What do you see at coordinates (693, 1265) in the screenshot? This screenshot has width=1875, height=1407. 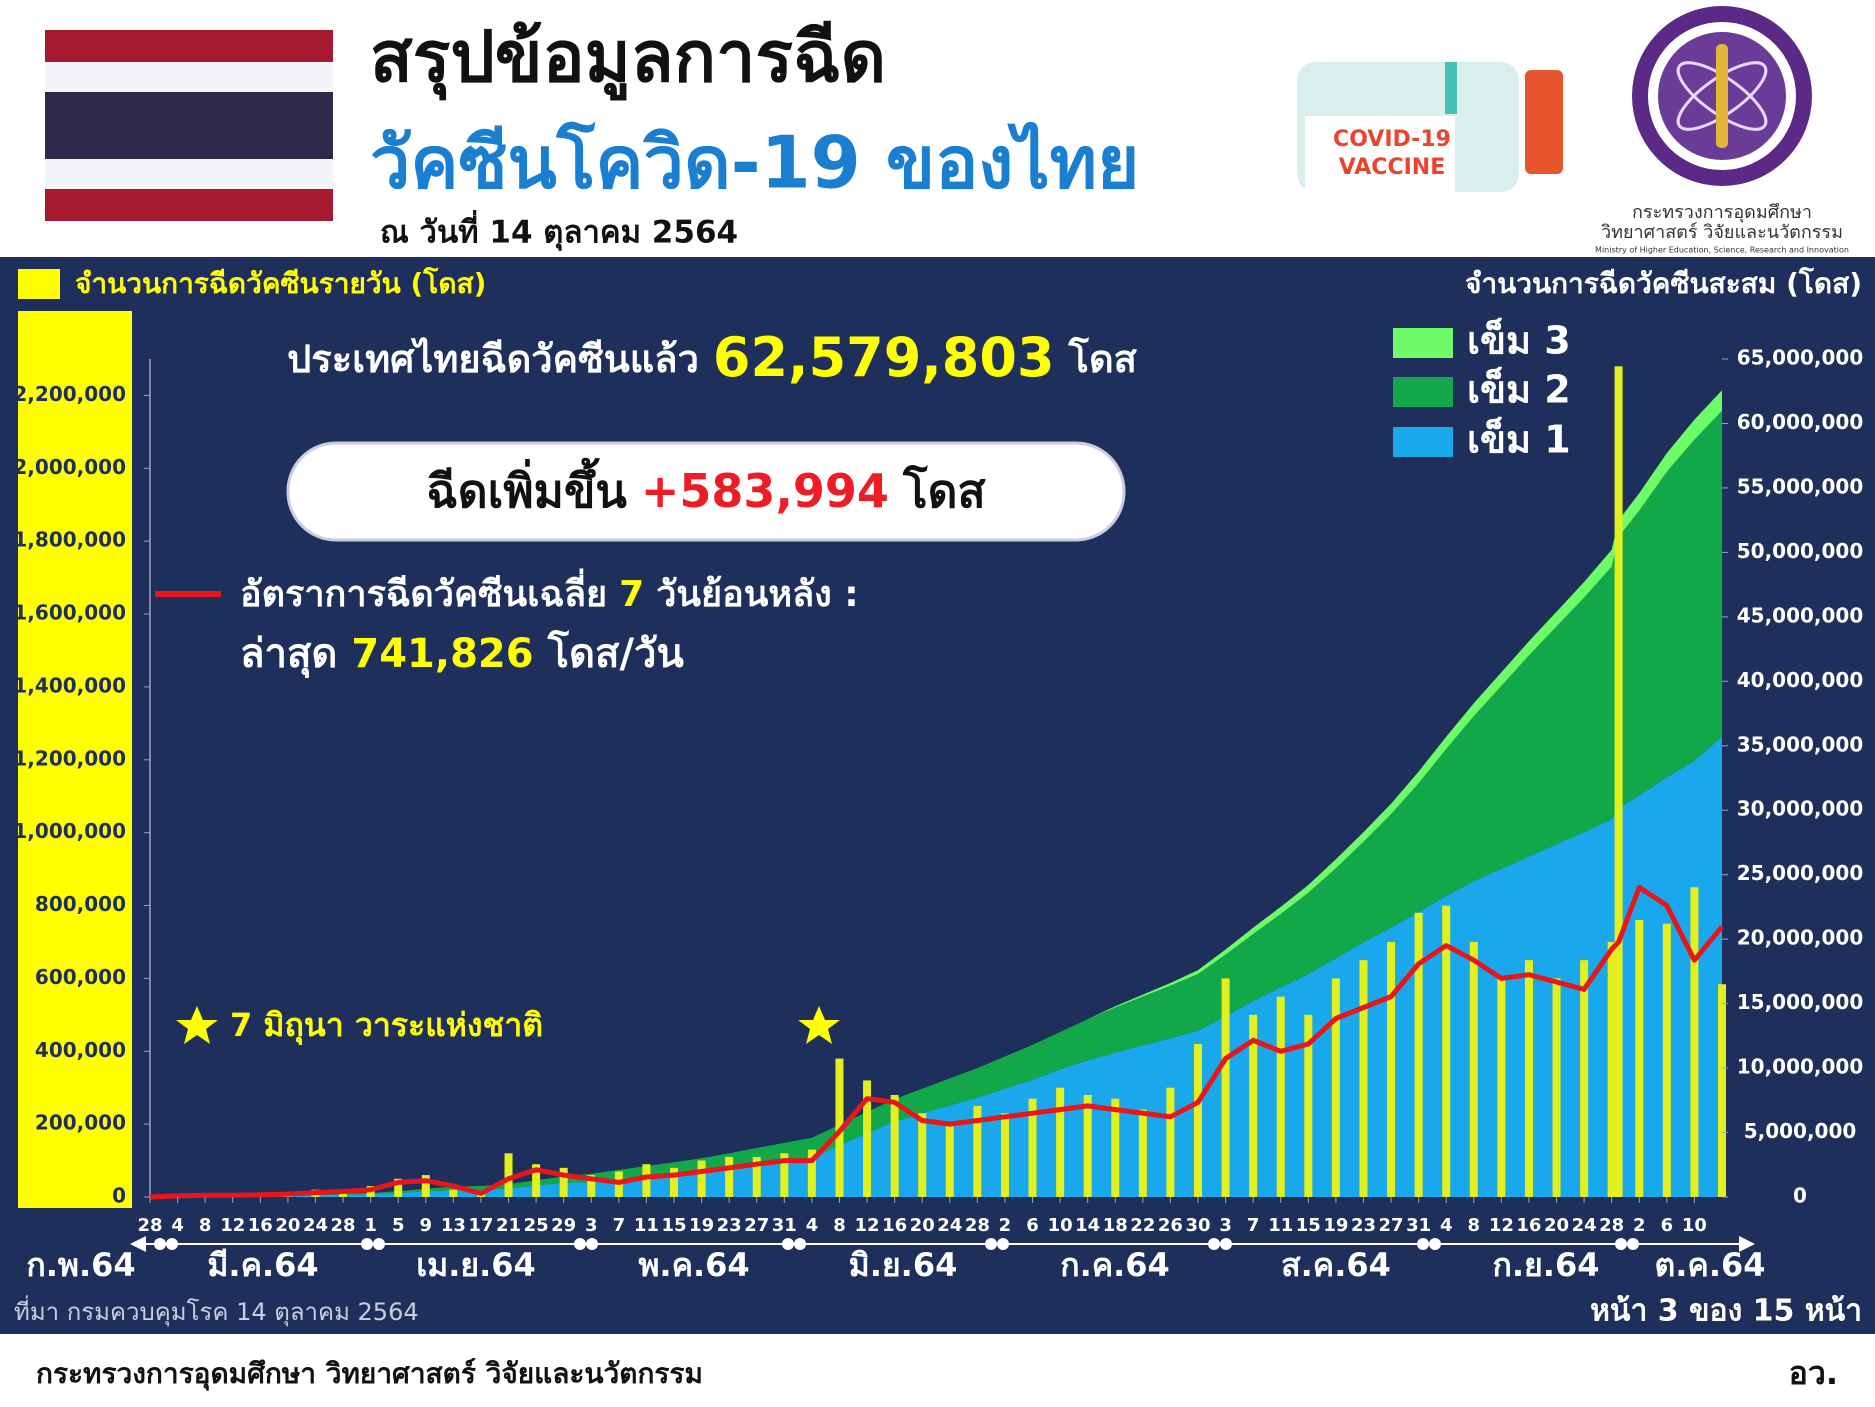 I see `month-label: พ.ค.64` at bounding box center [693, 1265].